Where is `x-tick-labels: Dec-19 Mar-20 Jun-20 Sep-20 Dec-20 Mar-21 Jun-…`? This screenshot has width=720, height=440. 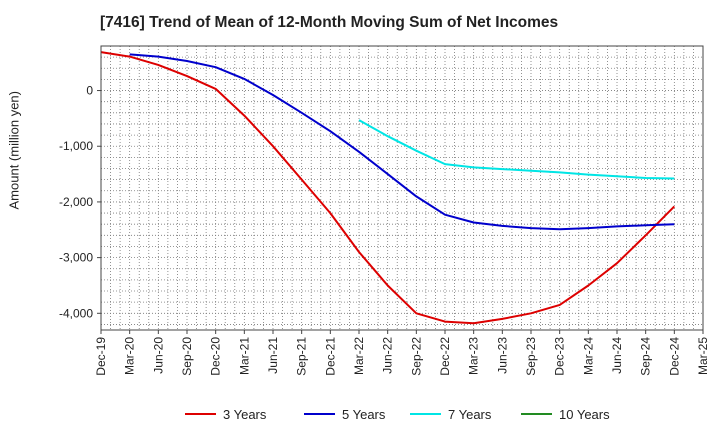 x-tick-labels: Dec-19 Mar-20 Jun-20 Sep-20 Dec-20 Mar-21 Jun-… is located at coordinates (402, 353).